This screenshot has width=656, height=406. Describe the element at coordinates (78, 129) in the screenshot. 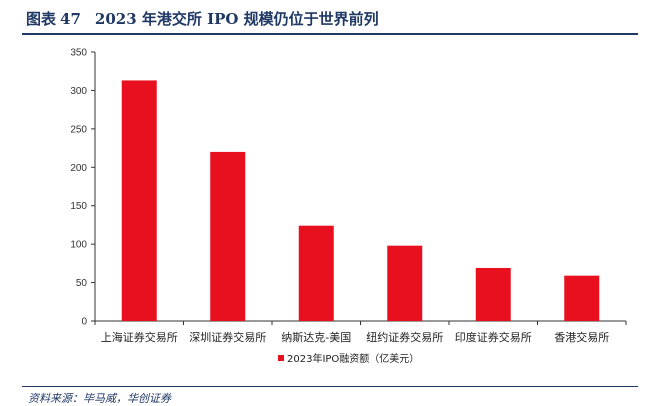

I see `y-tick-label: 250` at that location.